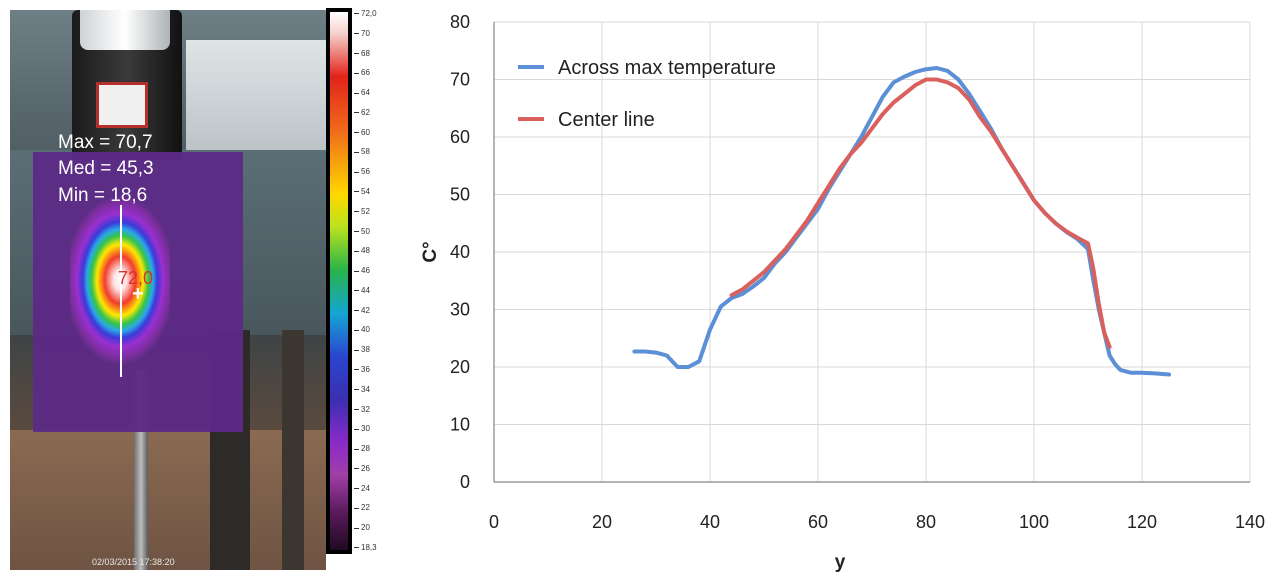  I want to click on legend-label: Across max temperature, so click(667, 68).